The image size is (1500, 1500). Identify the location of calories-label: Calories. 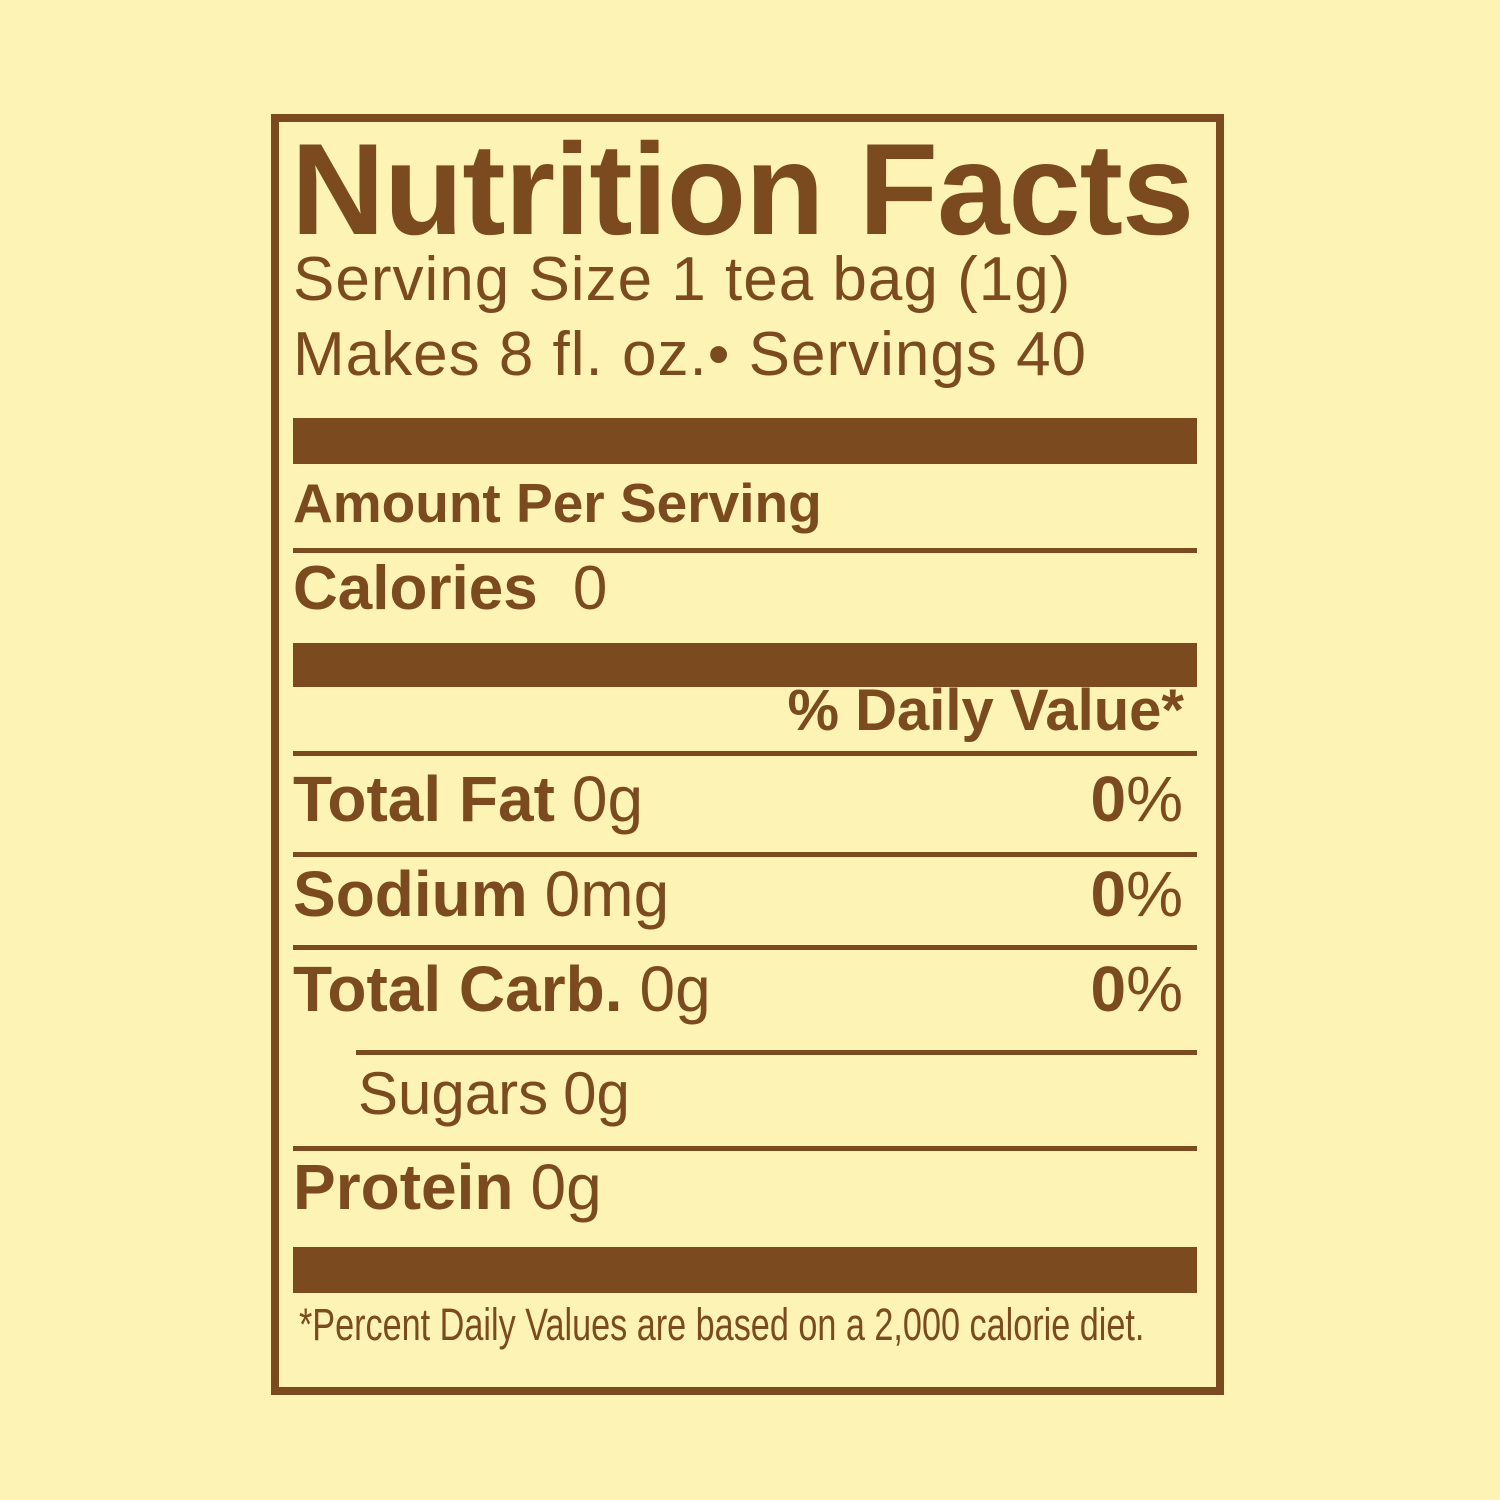
(415, 588).